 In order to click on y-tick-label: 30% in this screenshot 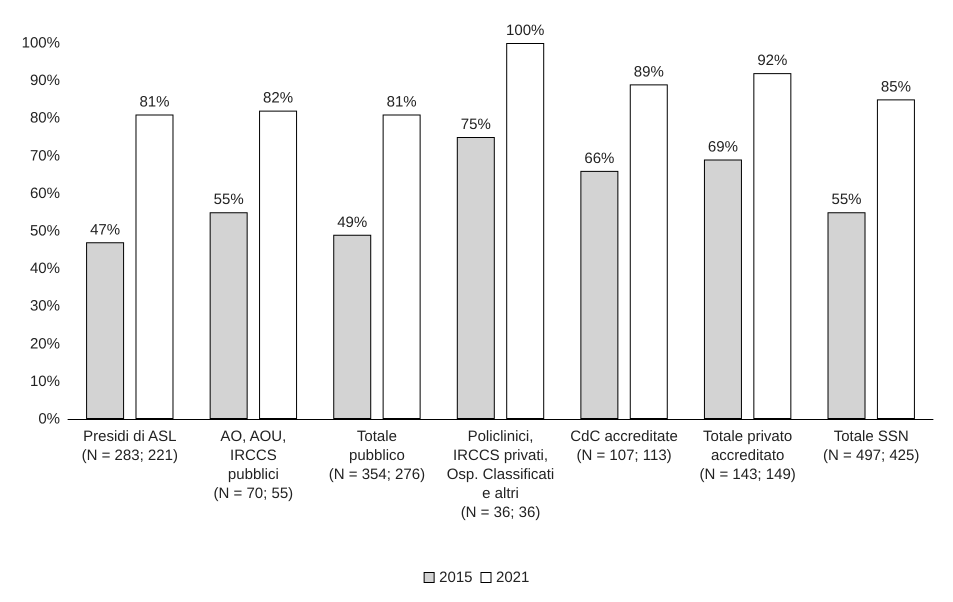, I will do `click(45, 306)`.